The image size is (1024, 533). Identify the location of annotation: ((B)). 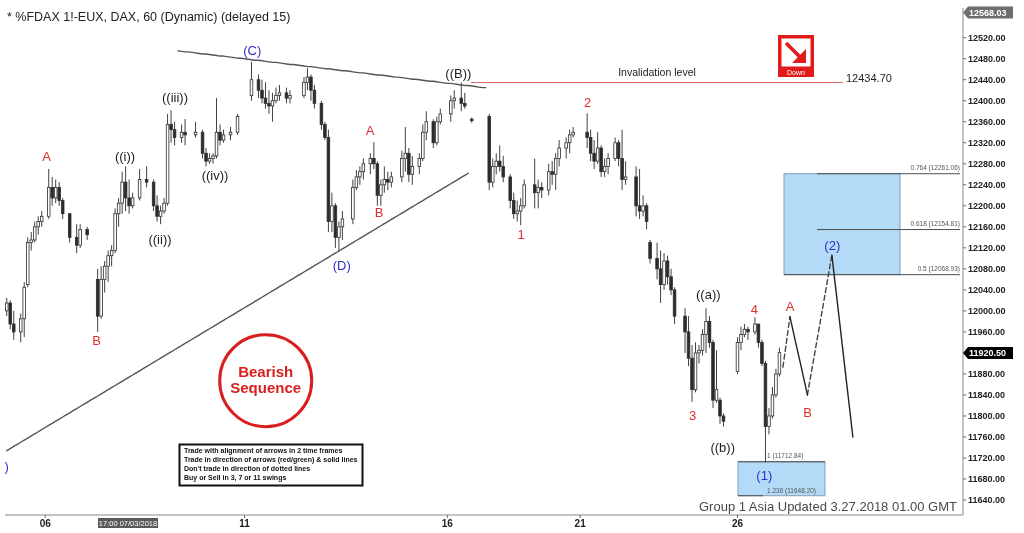
(458, 73).